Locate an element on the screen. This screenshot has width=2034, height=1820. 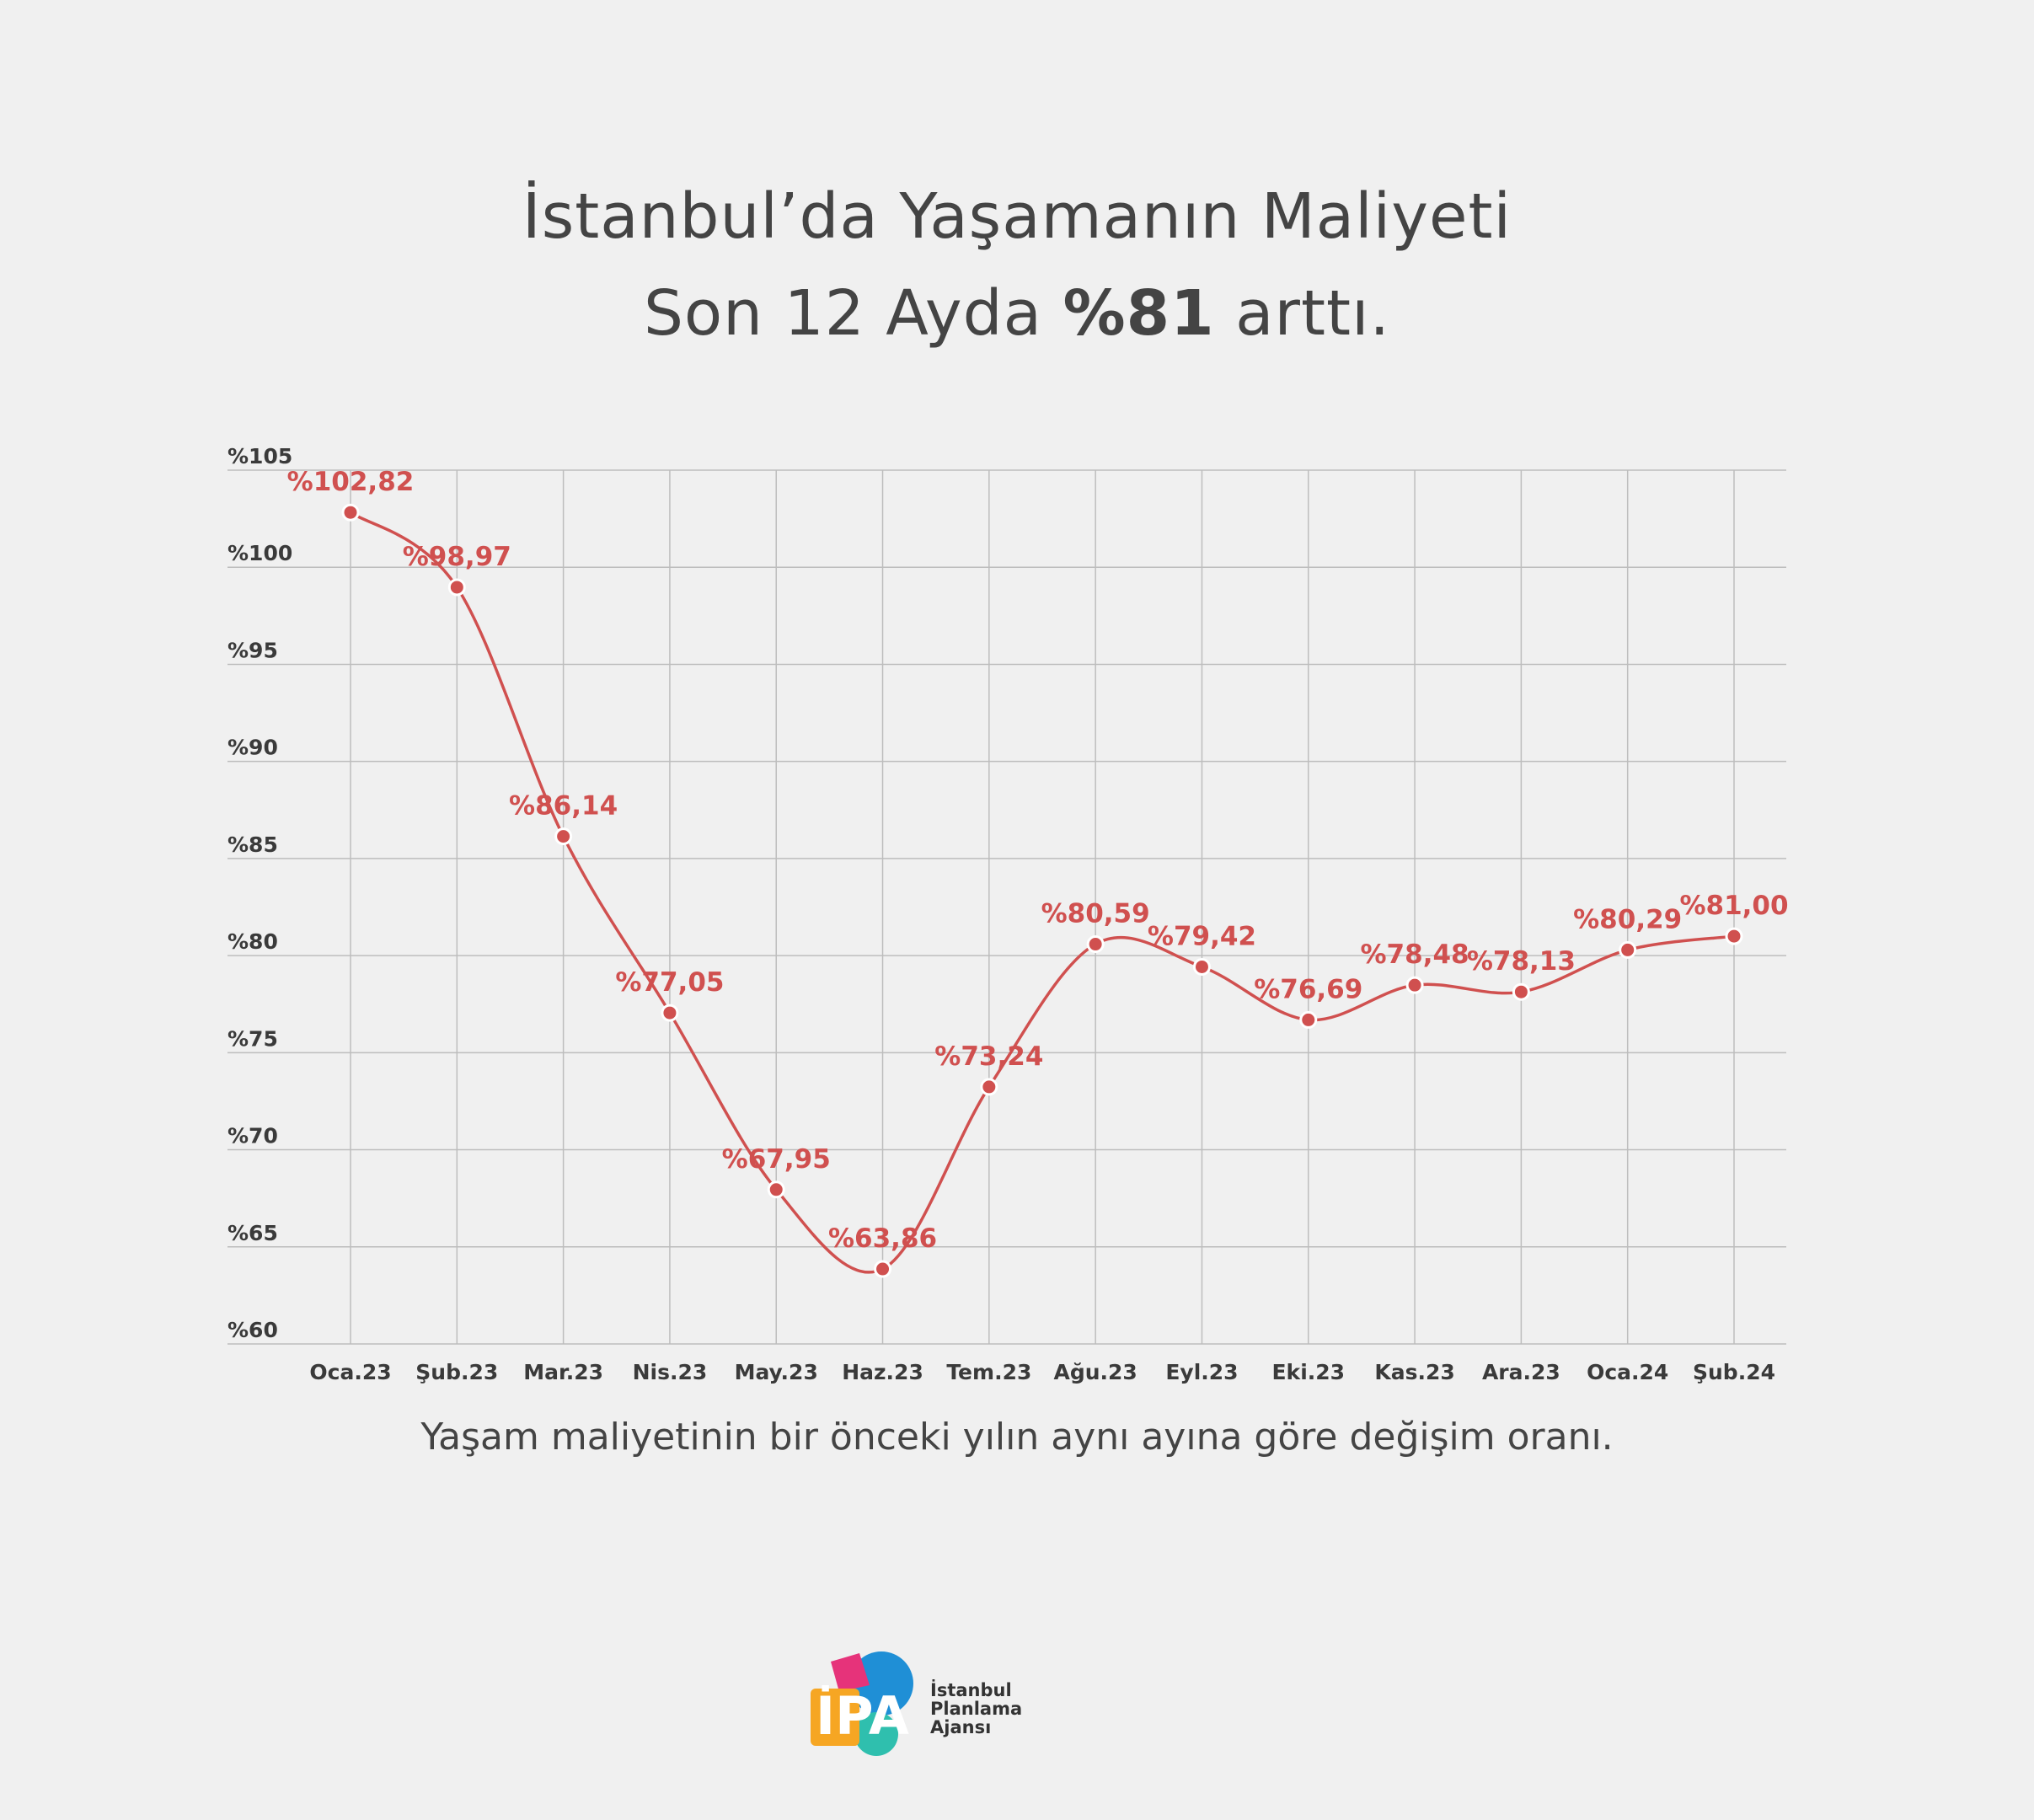
logo-text: İstanbul Planlama Ajansı is located at coordinates (976, 1709).